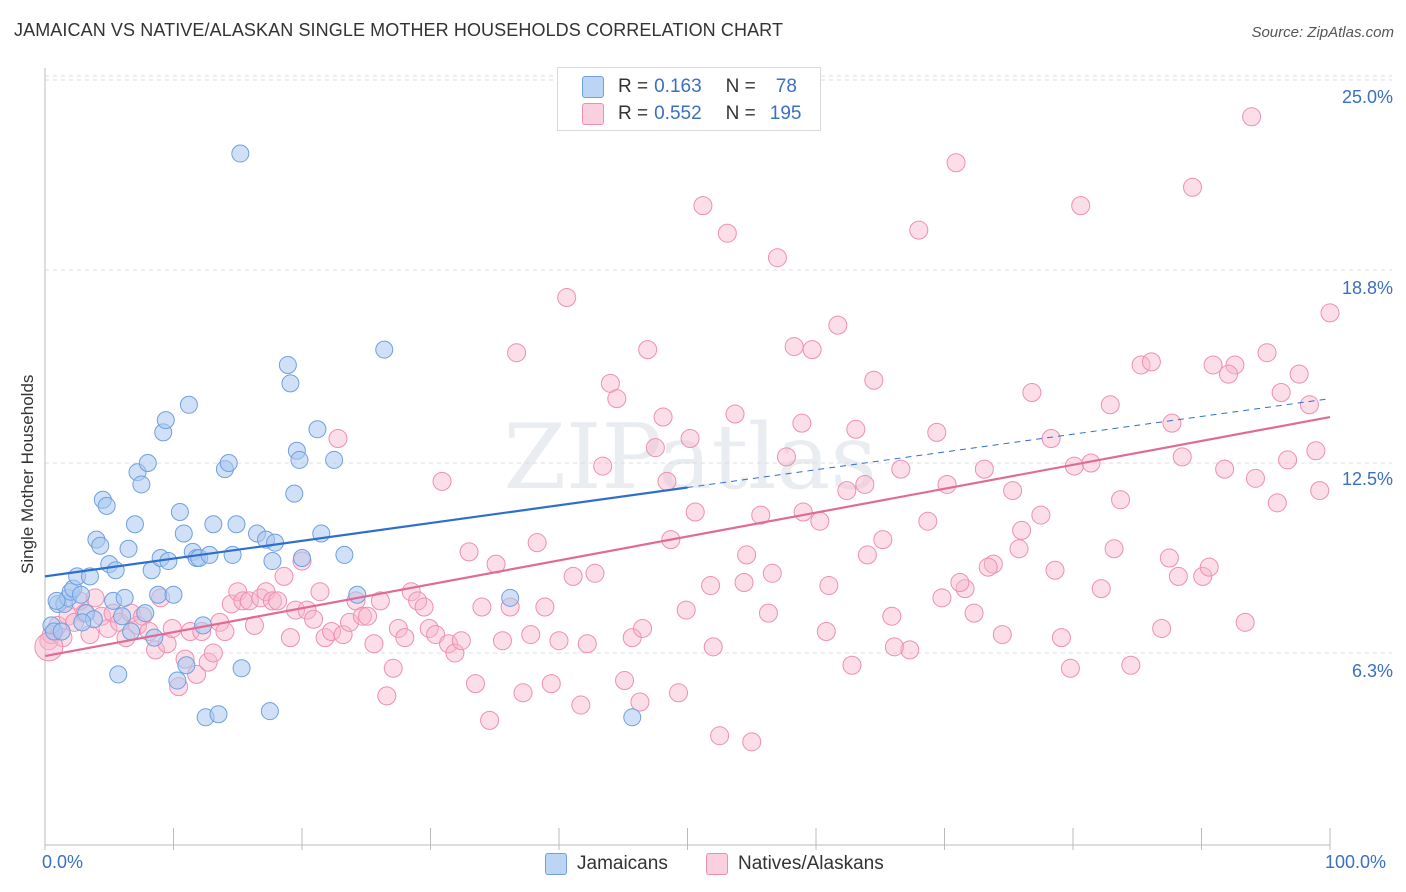 Image resolution: width=1406 pixels, height=892 pixels. I want to click on legend-n-value: 78, so click(786, 86).